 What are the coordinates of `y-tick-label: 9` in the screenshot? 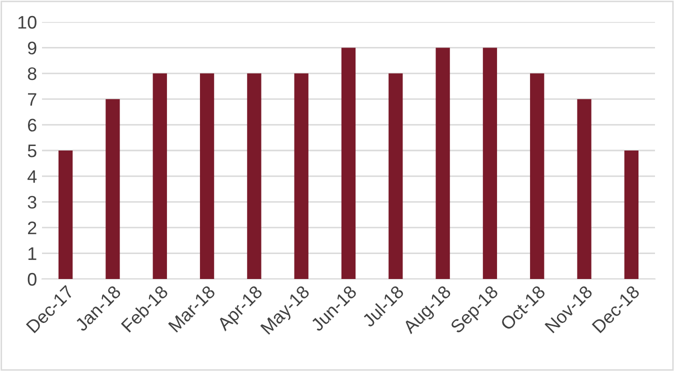 It's located at (32, 48).